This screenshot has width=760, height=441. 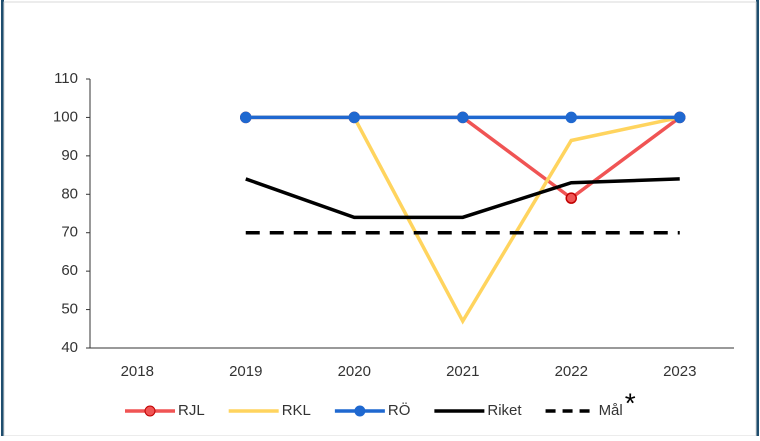 What do you see at coordinates (69, 232) in the screenshot?
I see `y-tick-label: 70` at bounding box center [69, 232].